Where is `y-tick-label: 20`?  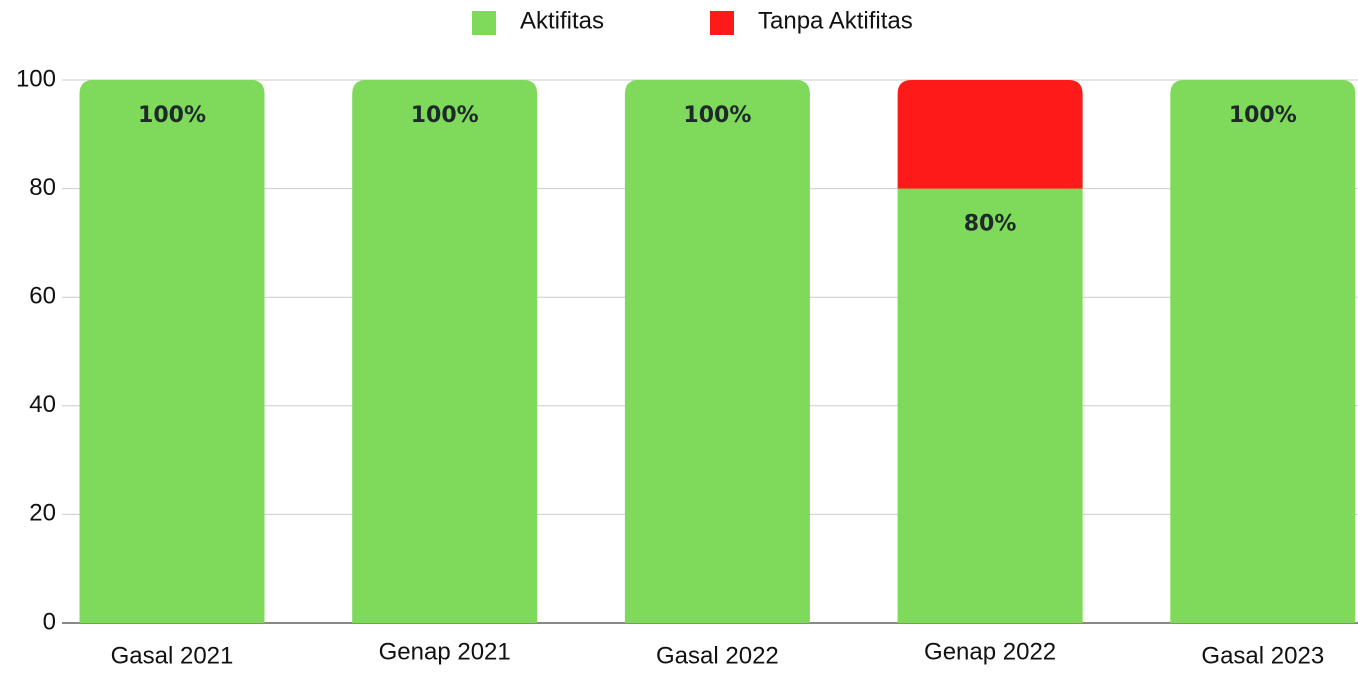
y-tick-label: 20 is located at coordinates (42, 513).